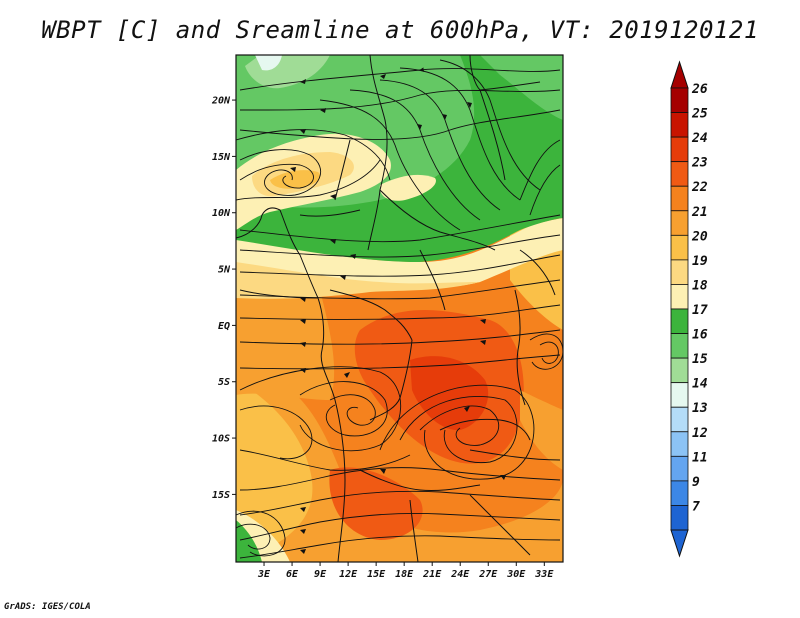 This screenshot has width=800, height=618. I want to click on longitude-axis: 3E 6E 9E 12E 15E 18E 21E 24E 27E 30E 33E, so click(405, 571).